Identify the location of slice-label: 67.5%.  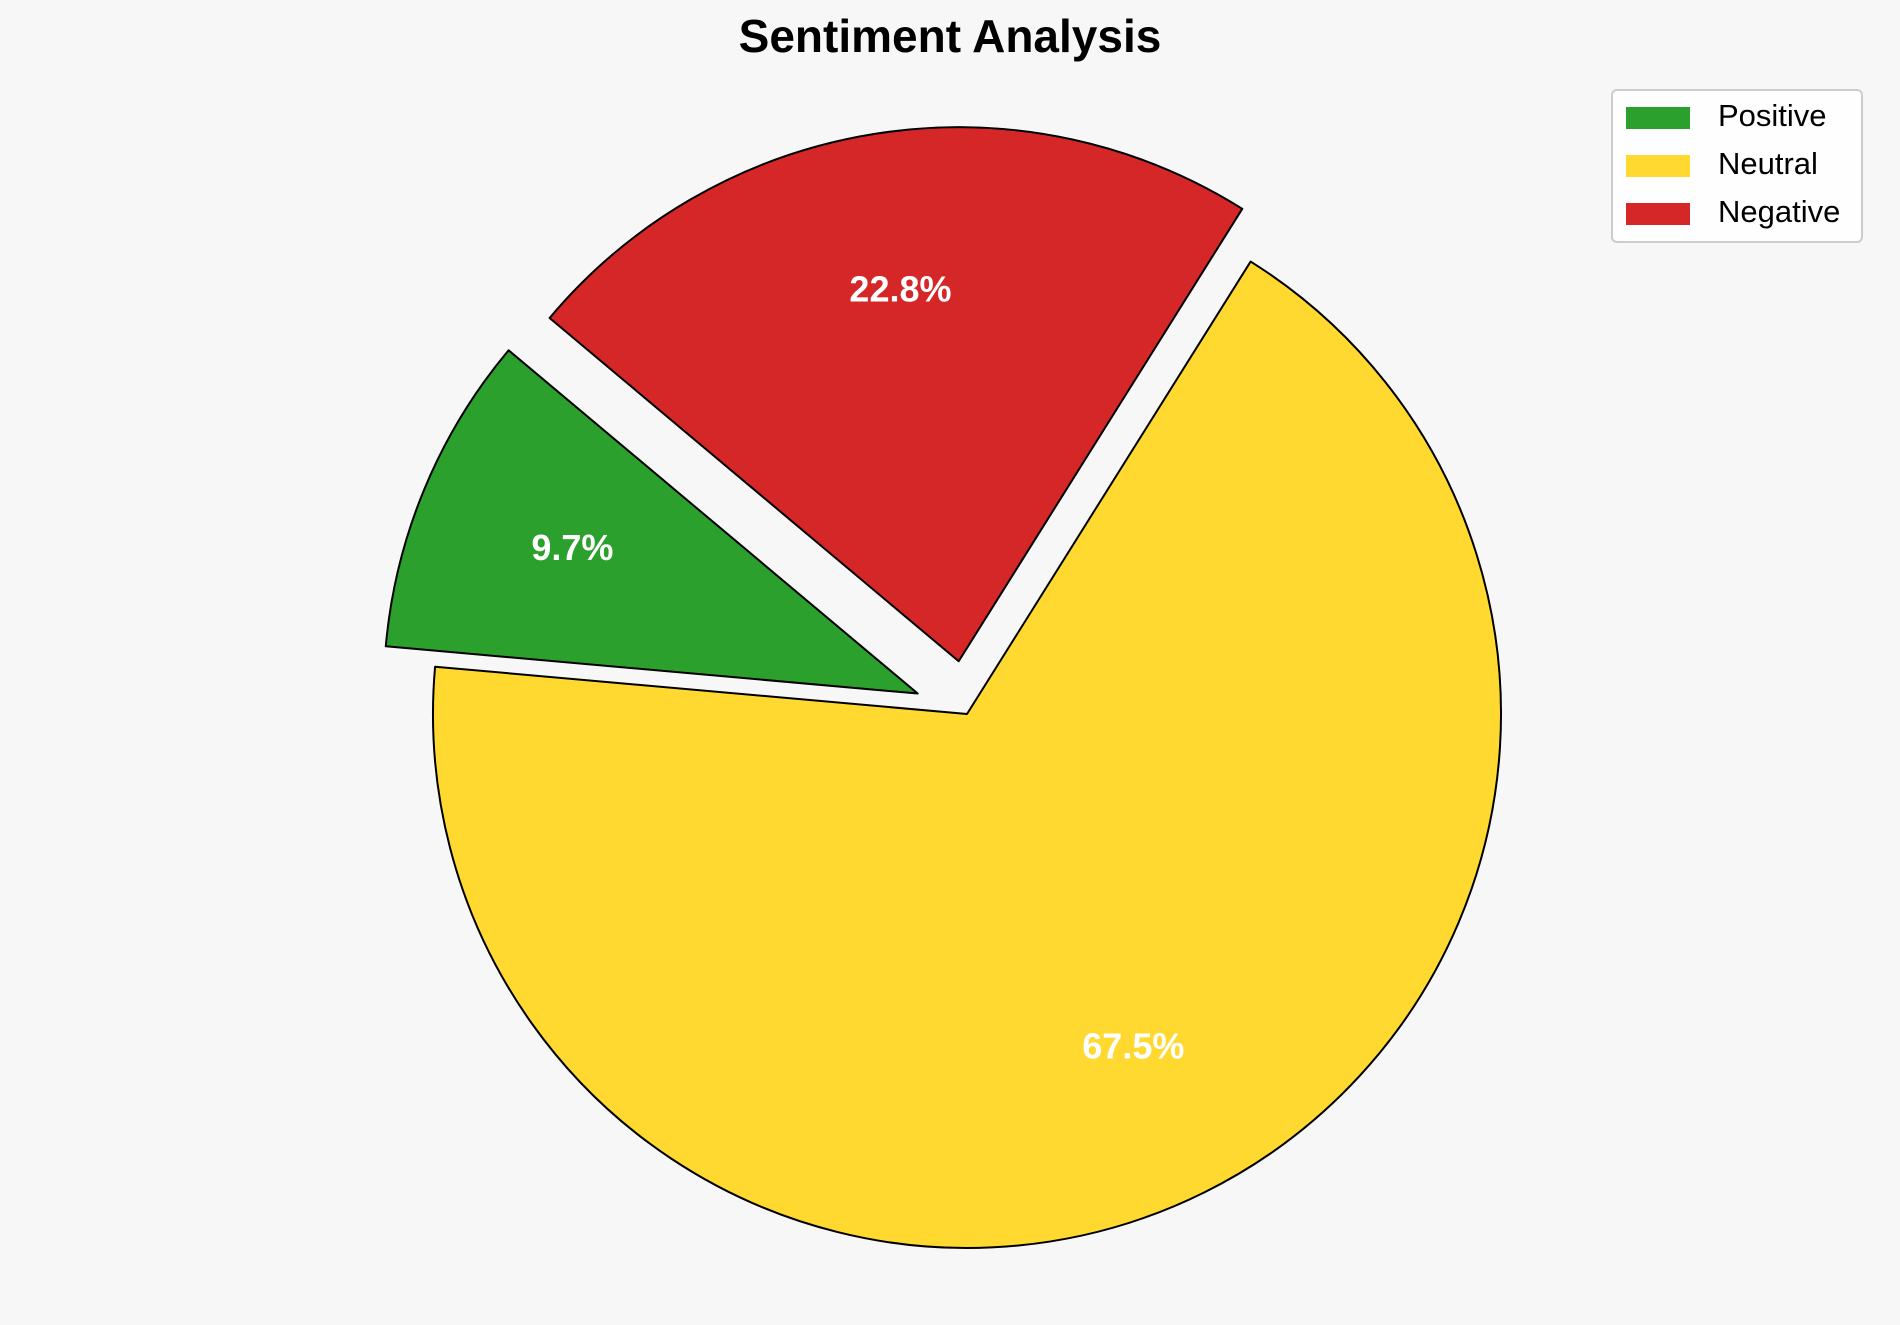
(1133, 1045).